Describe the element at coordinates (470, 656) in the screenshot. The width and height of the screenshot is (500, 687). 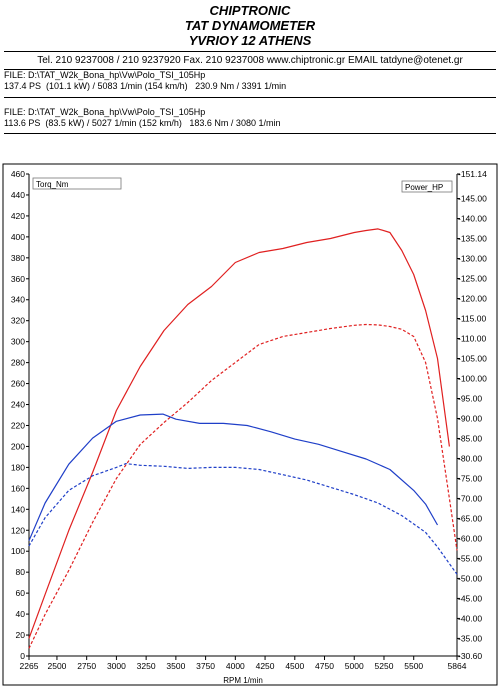
I see `right-tick-label: -30.60` at that location.